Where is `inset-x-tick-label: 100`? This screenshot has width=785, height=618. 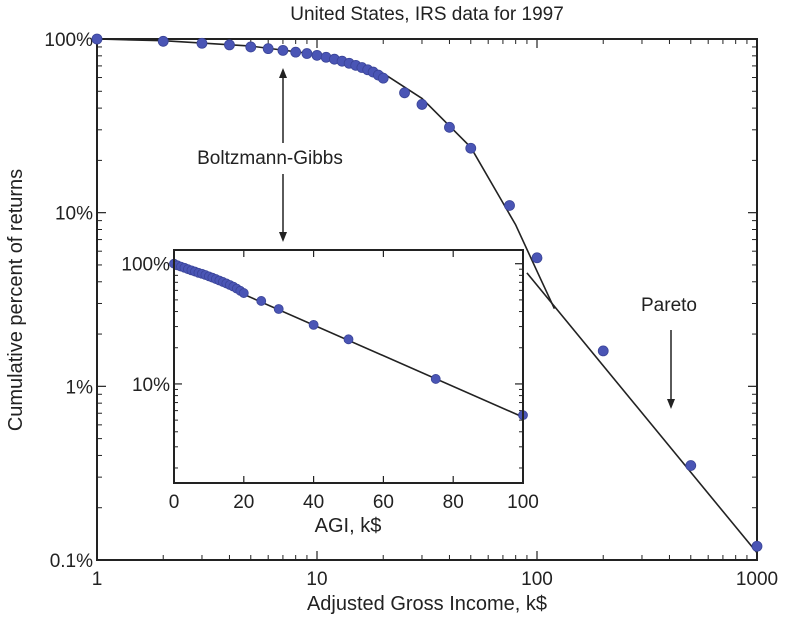
inset-x-tick-label: 100 is located at coordinates (523, 502).